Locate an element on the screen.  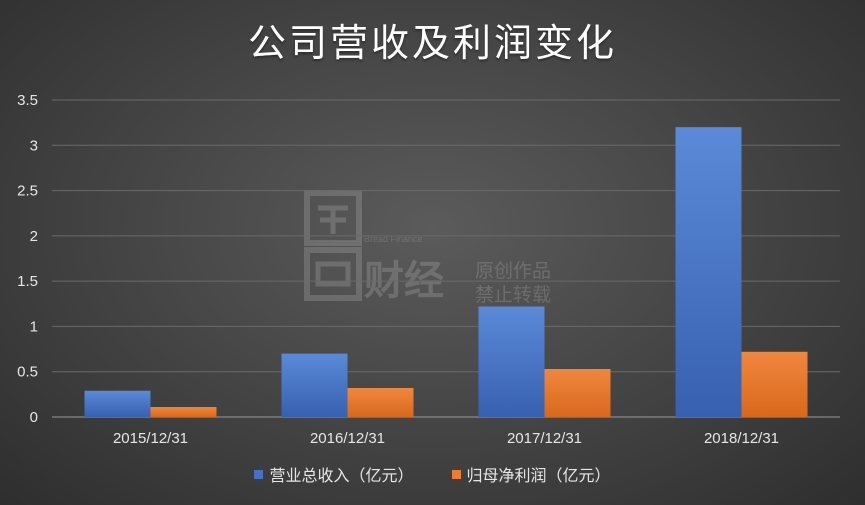
x-tick-label: 2016/12/31 is located at coordinates (347, 438).